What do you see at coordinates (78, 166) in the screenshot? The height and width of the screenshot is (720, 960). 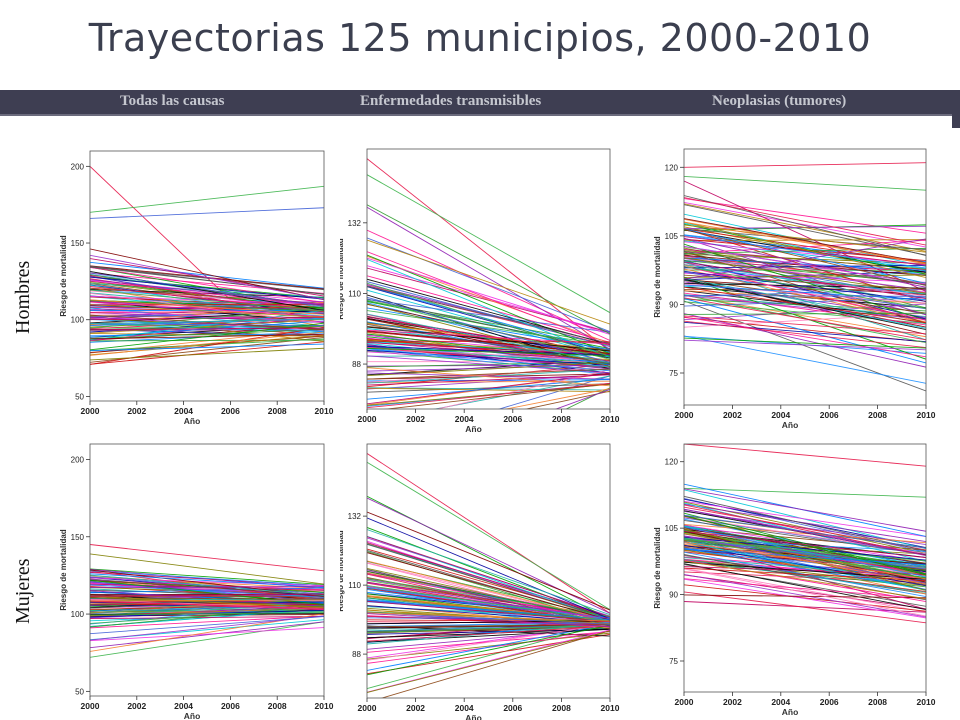 I see `y-tick-label: 200` at bounding box center [78, 166].